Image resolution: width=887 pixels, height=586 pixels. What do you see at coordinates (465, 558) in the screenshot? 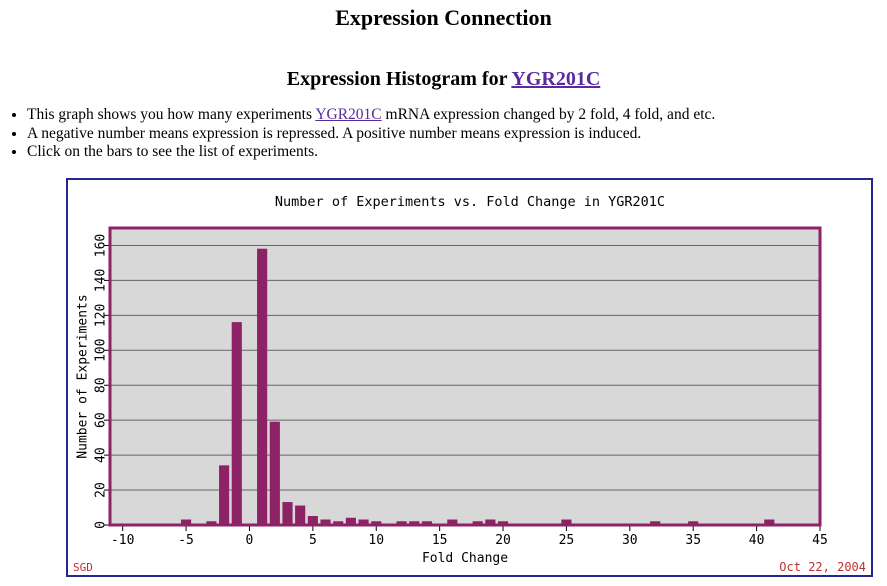
I see `x-axis-label: Fold Change` at bounding box center [465, 558].